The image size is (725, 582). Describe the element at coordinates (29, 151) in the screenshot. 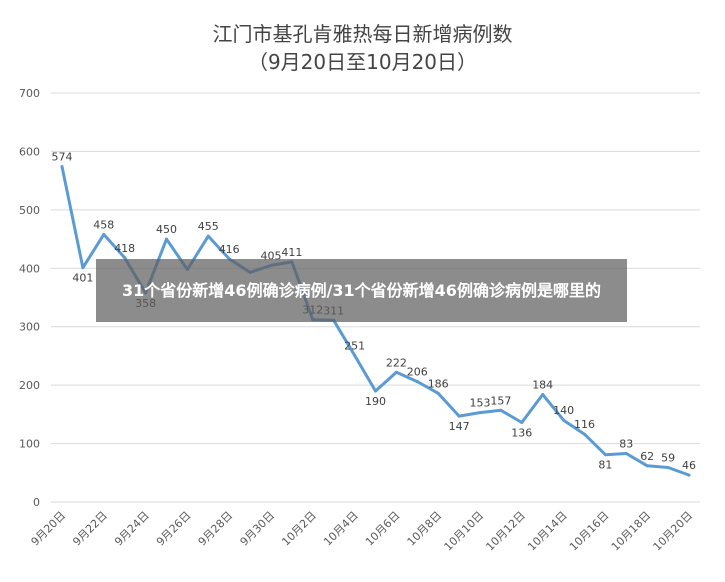

I see `y-tick-label: 600` at that location.